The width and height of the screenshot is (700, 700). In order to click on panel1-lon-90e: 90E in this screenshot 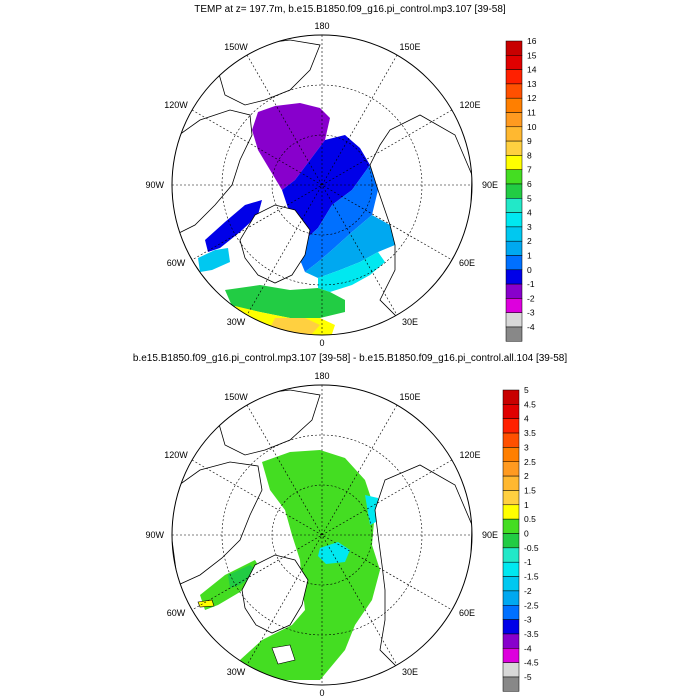, I will do `click(490, 185)`.